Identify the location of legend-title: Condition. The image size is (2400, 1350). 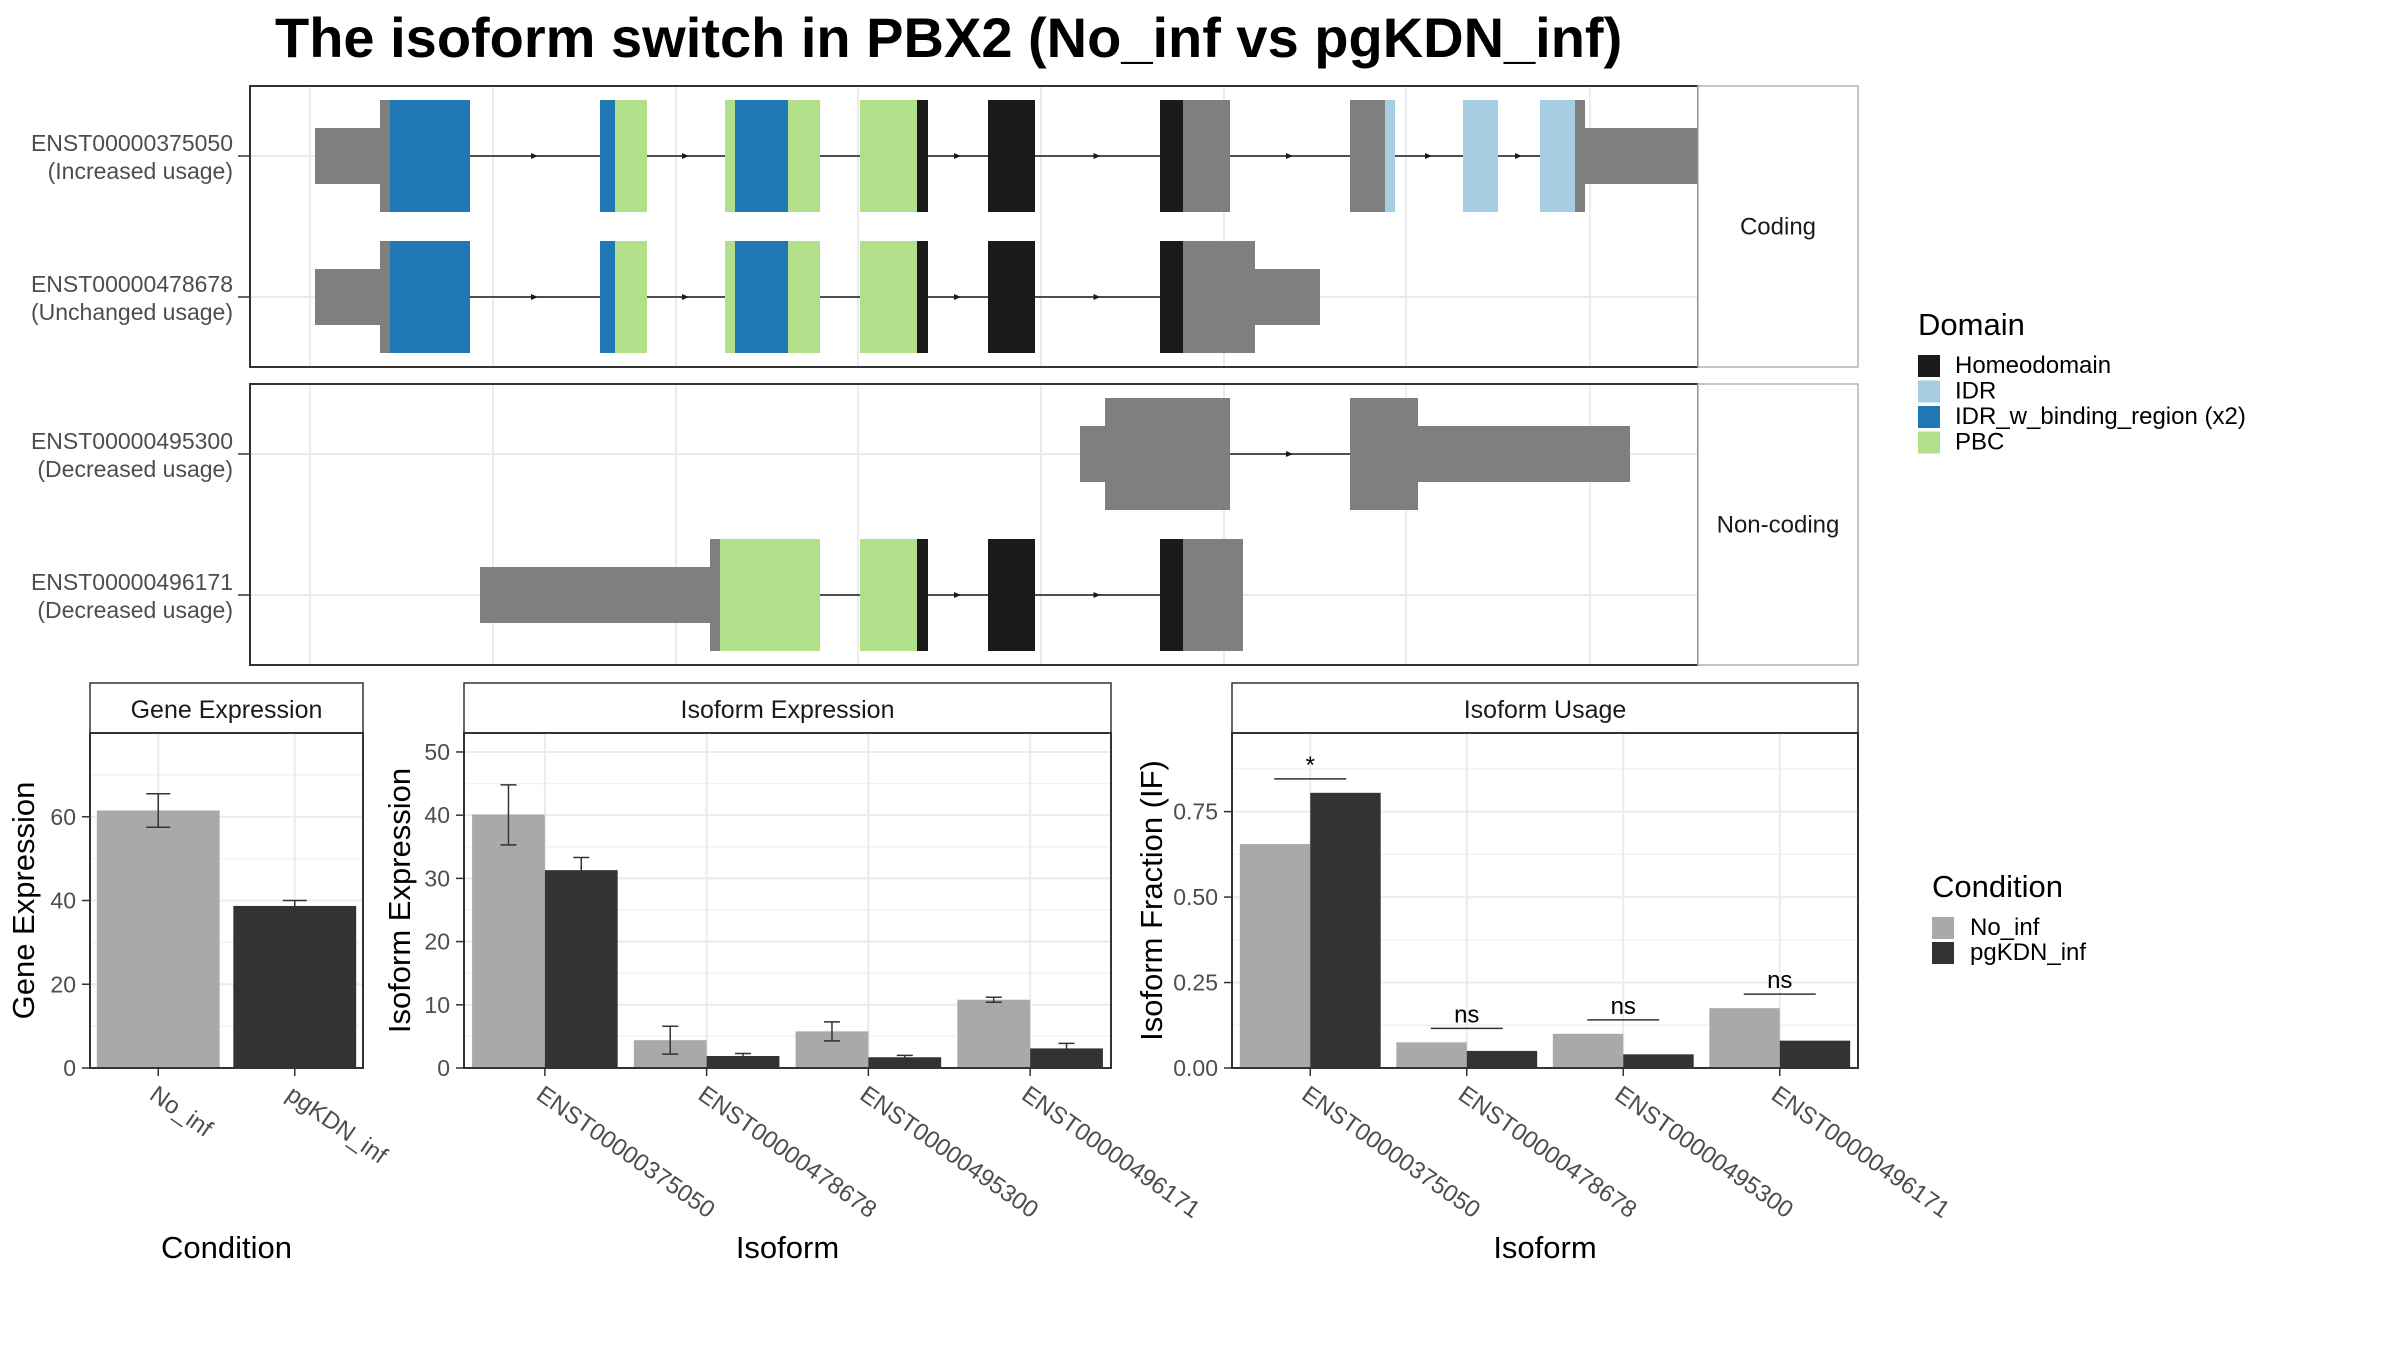
(1997, 886).